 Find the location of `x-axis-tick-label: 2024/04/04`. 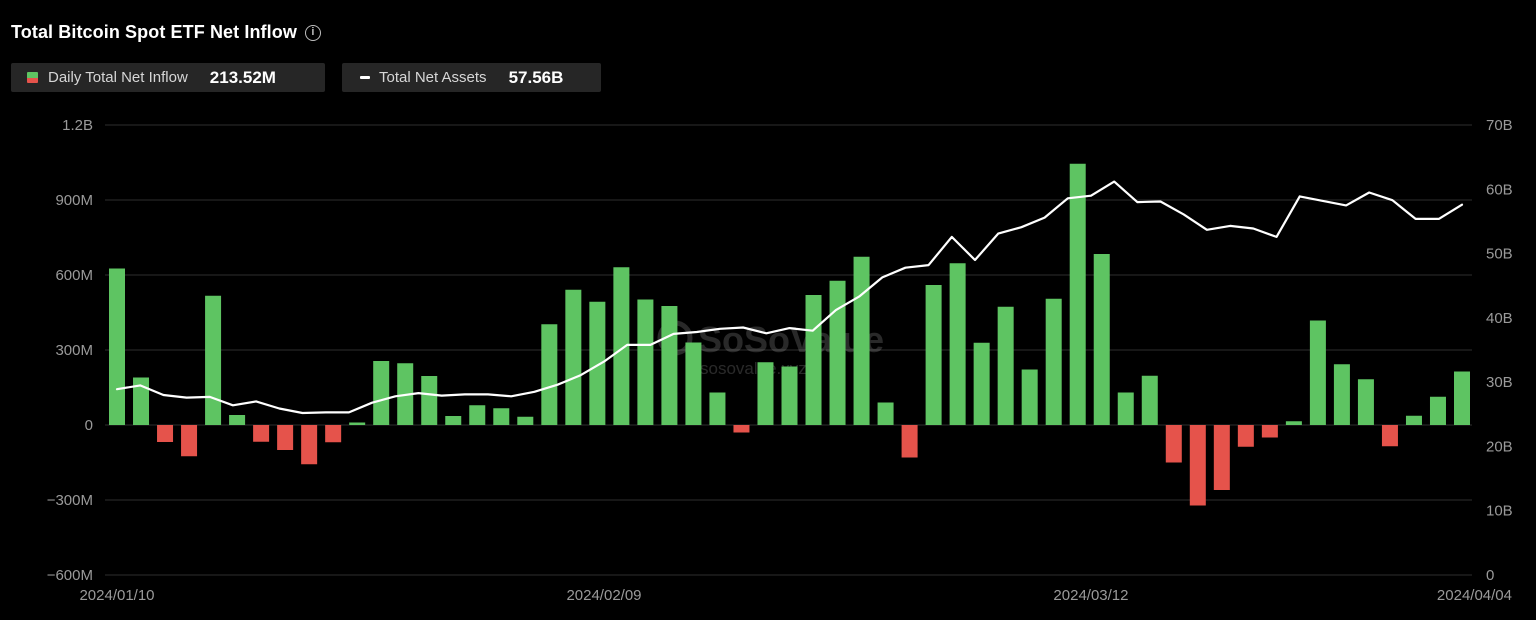

x-axis-tick-label: 2024/04/04 is located at coordinates (1474, 595).